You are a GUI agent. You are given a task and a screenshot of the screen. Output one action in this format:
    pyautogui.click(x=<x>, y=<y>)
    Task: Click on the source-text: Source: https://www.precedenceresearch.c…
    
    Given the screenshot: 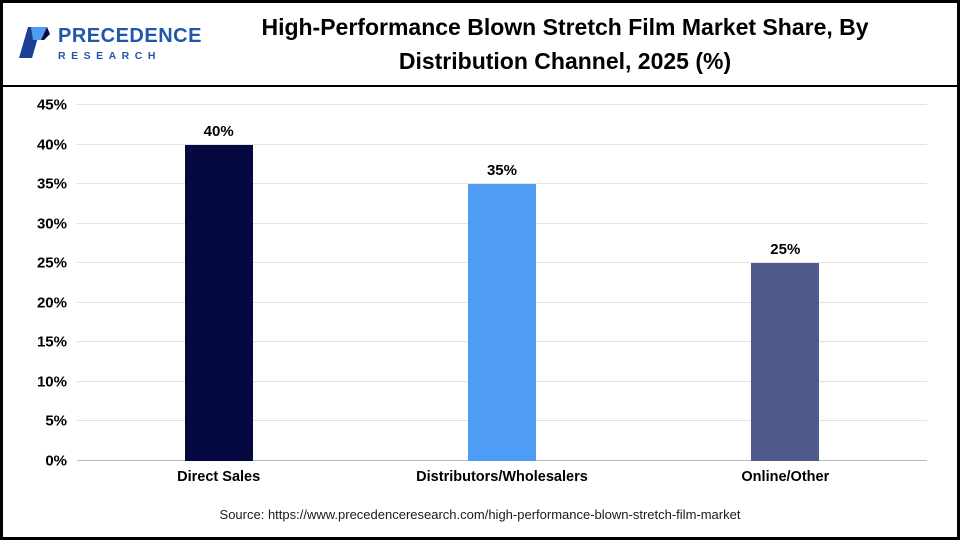 What is the action you would take?
    pyautogui.click(x=480, y=514)
    